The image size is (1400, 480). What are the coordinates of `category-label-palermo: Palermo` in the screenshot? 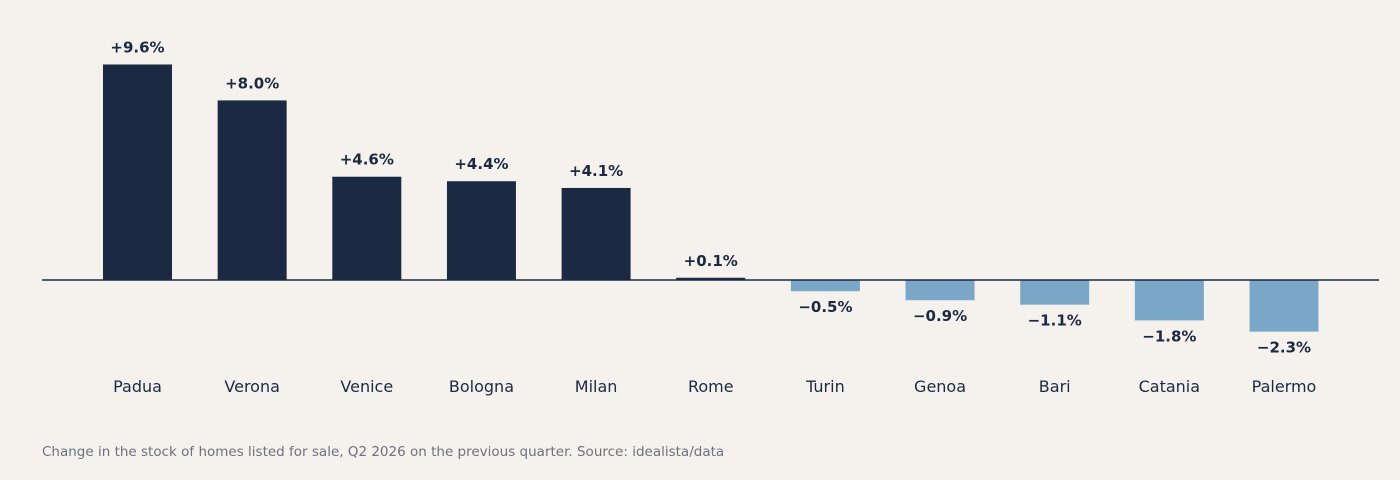 It's located at (1284, 386).